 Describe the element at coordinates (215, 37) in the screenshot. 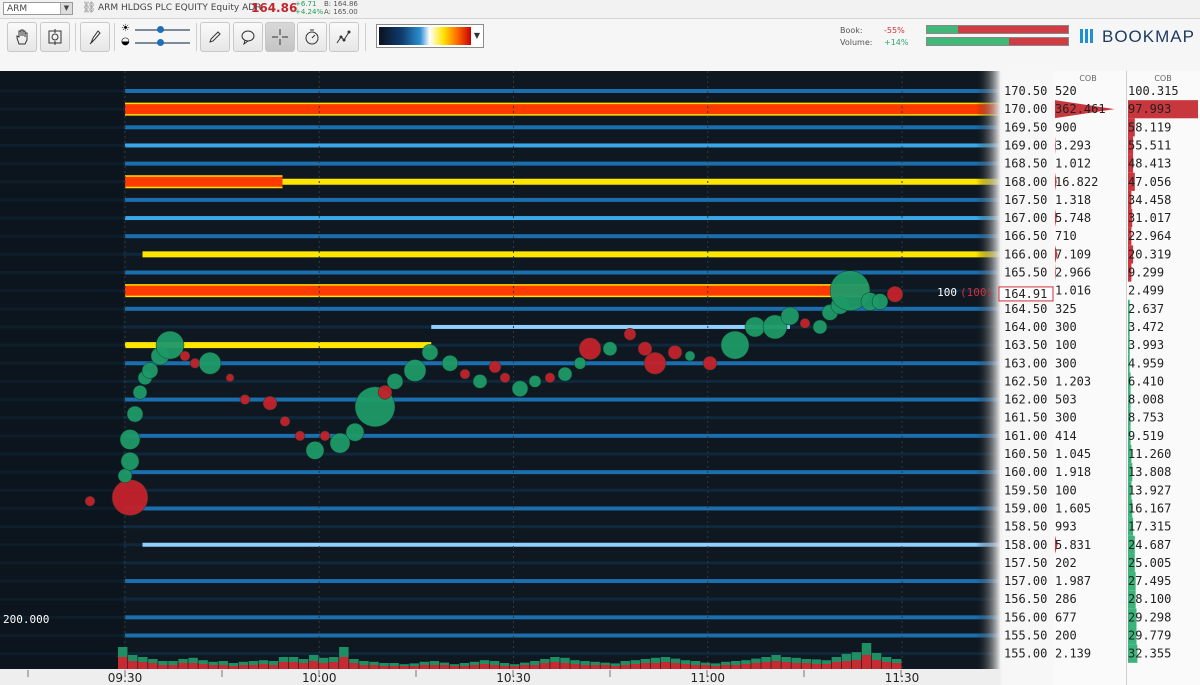

I see `draw-button` at that location.